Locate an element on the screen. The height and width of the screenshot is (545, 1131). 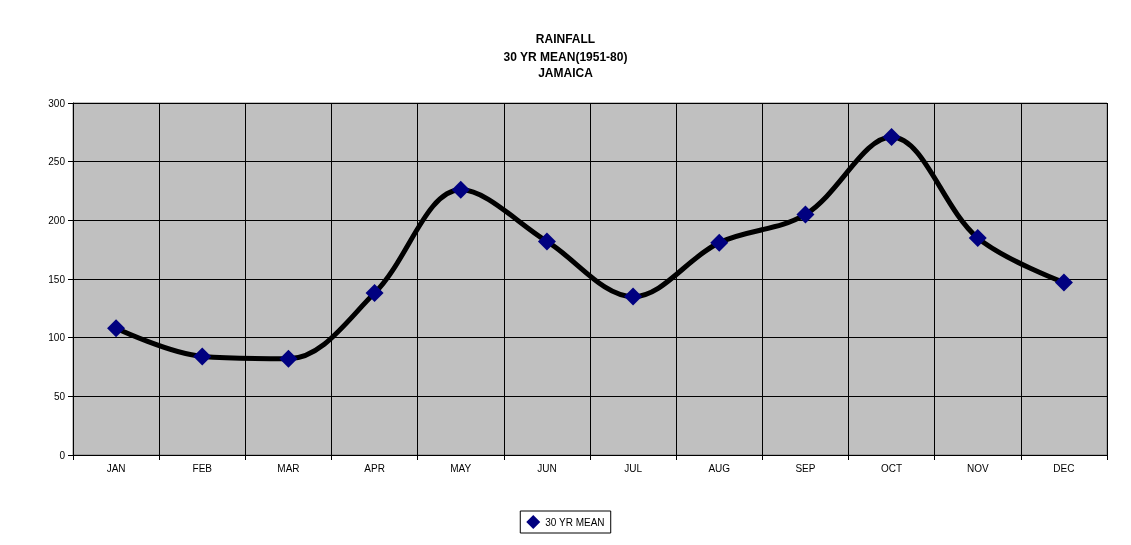
x-tick-label: NOV is located at coordinates (977, 468).